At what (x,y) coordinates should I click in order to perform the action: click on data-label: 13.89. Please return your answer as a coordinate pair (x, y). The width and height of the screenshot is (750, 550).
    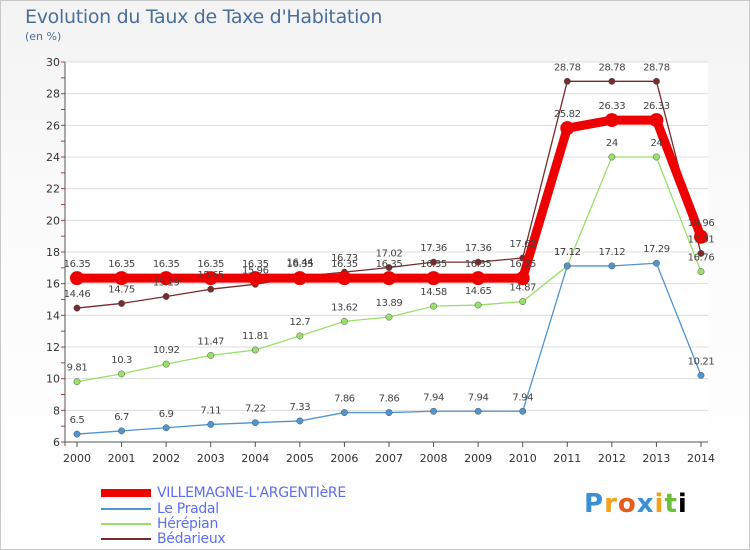
    Looking at the image, I should click on (389, 303).